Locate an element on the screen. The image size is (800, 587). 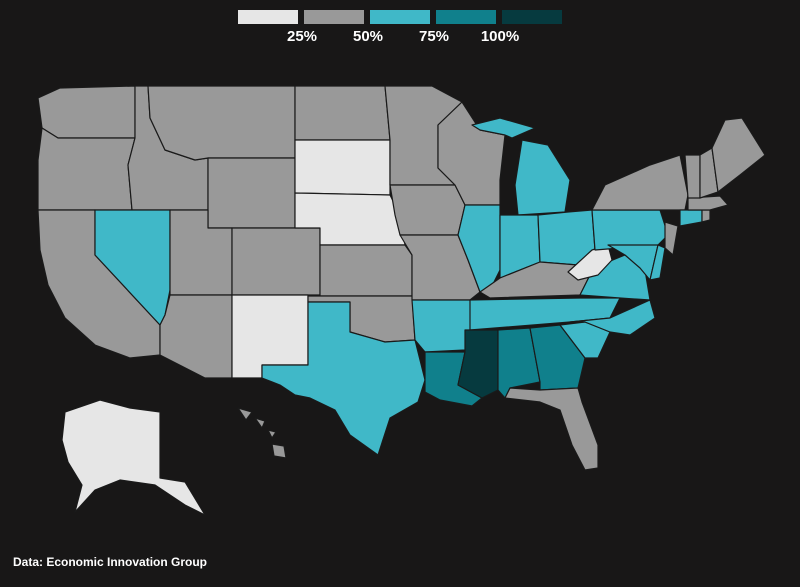
state-tx is located at coordinates (343, 378).